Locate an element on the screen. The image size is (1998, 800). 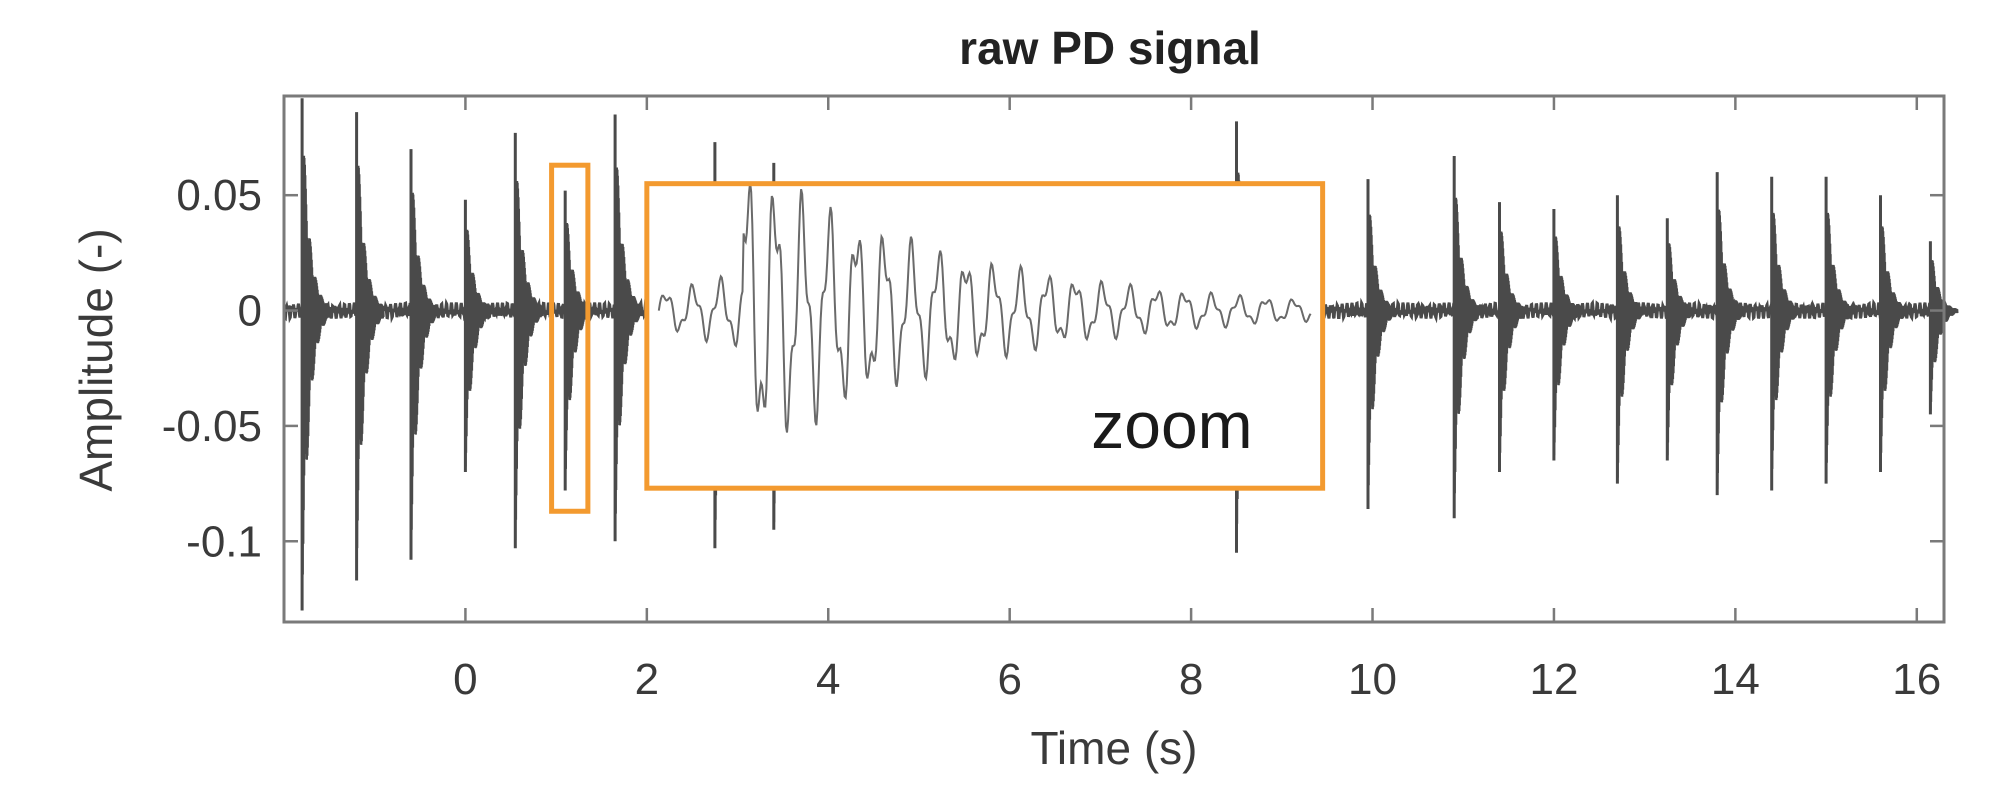
x-tick-label: 8 is located at coordinates (1191, 679).